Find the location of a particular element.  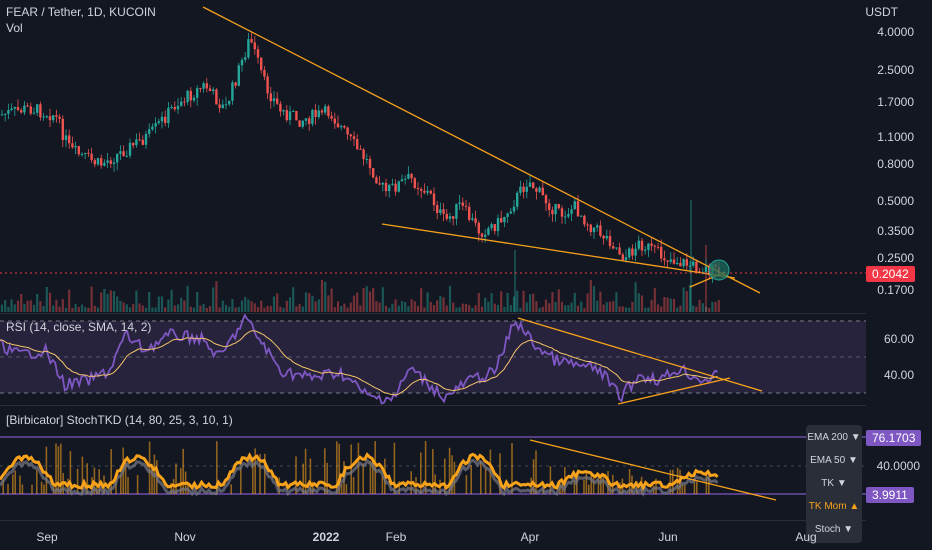

toggle-stoch: Stoch ▼ is located at coordinates (834, 529).